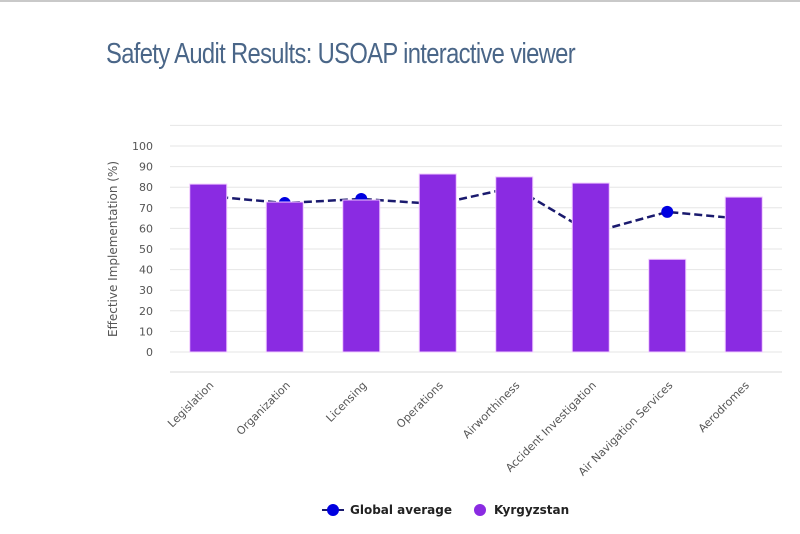 Image resolution: width=800 pixels, height=534 pixels. I want to click on y-tick-label: 90, so click(146, 167).